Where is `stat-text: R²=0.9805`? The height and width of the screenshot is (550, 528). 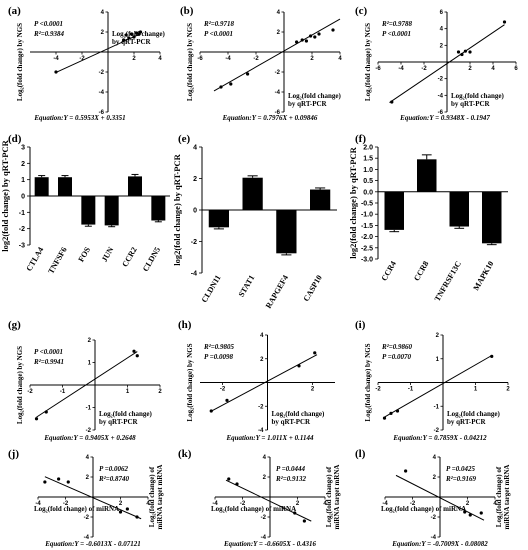 stat-text: R²=0.9805 is located at coordinates (219, 347).